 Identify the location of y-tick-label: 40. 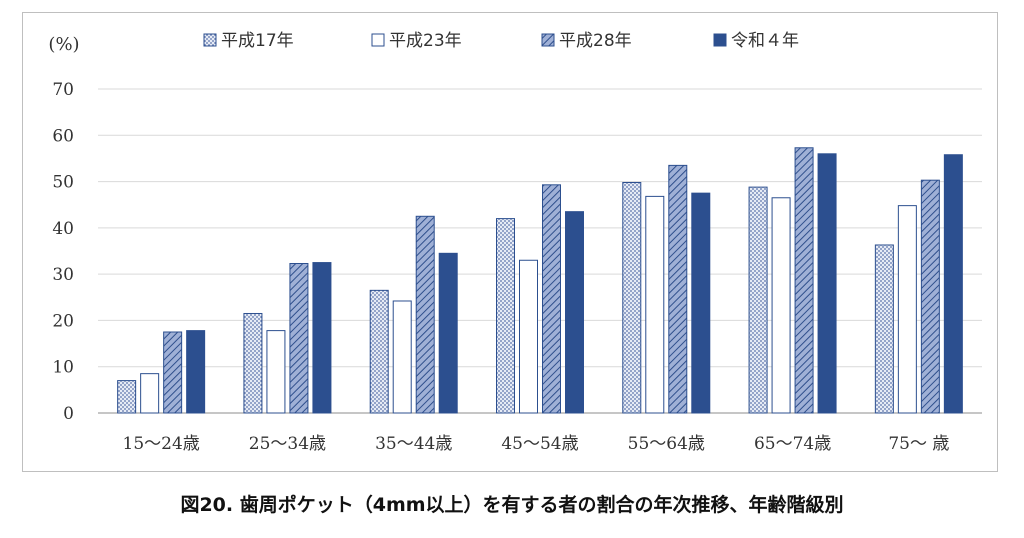
(63, 229).